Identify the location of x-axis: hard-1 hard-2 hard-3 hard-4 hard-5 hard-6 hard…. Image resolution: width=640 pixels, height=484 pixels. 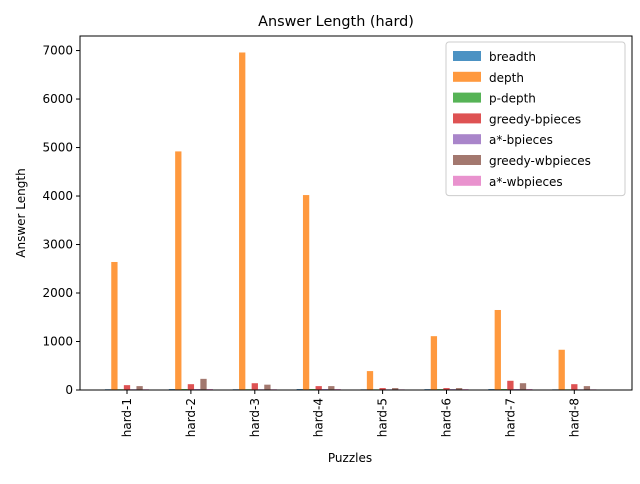
(350, 413).